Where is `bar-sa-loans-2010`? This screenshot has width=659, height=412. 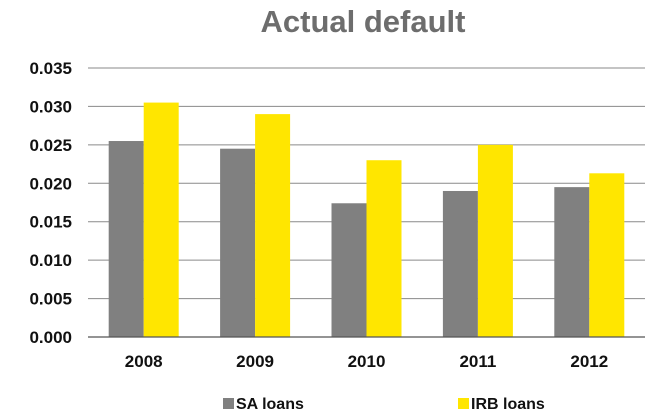 bar-sa-loans-2010 is located at coordinates (349, 270).